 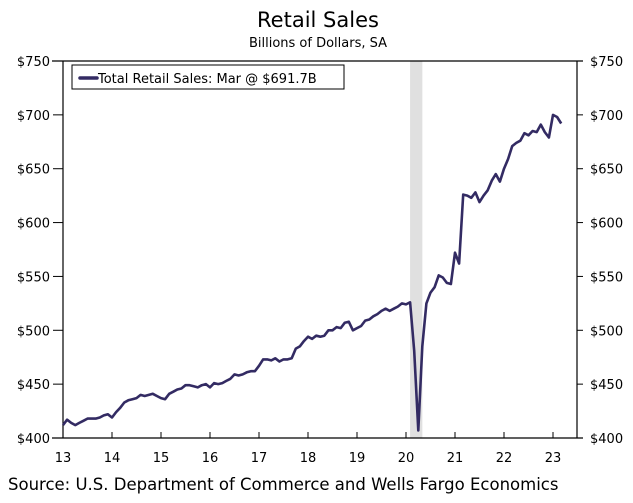 I want to click on chart-subtitle: Billions of Dollars, SA, so click(x=318, y=43).